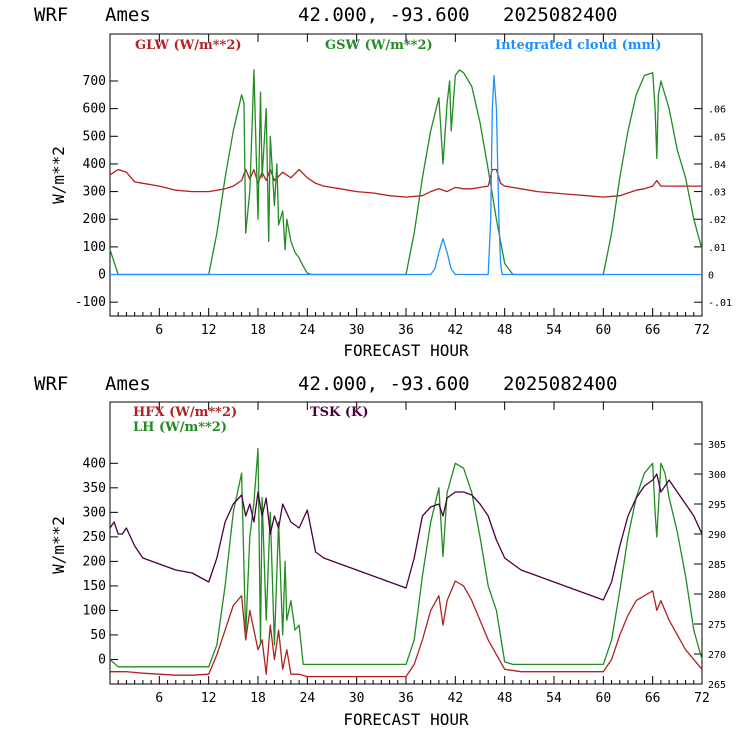 The image size is (740, 740). What do you see at coordinates (94, 537) in the screenshot?
I see `y-tick-label: 250` at bounding box center [94, 537].